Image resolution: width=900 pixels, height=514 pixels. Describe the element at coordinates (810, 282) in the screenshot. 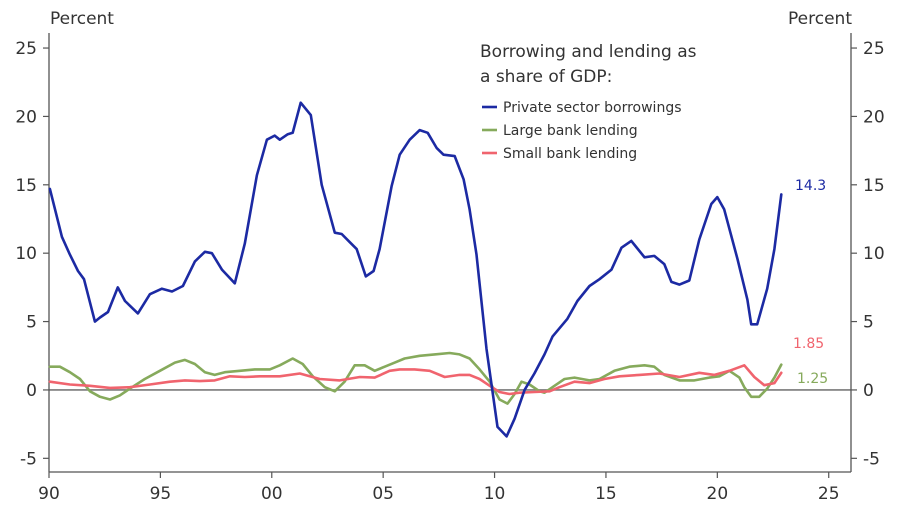

I see `end-labels: 14.3 1.25 1.85` at that location.